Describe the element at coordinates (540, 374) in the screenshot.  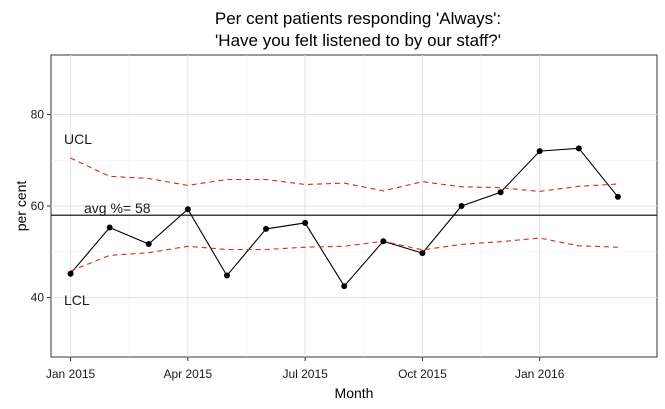
I see `x-tick-label: Jan 2016` at that location.